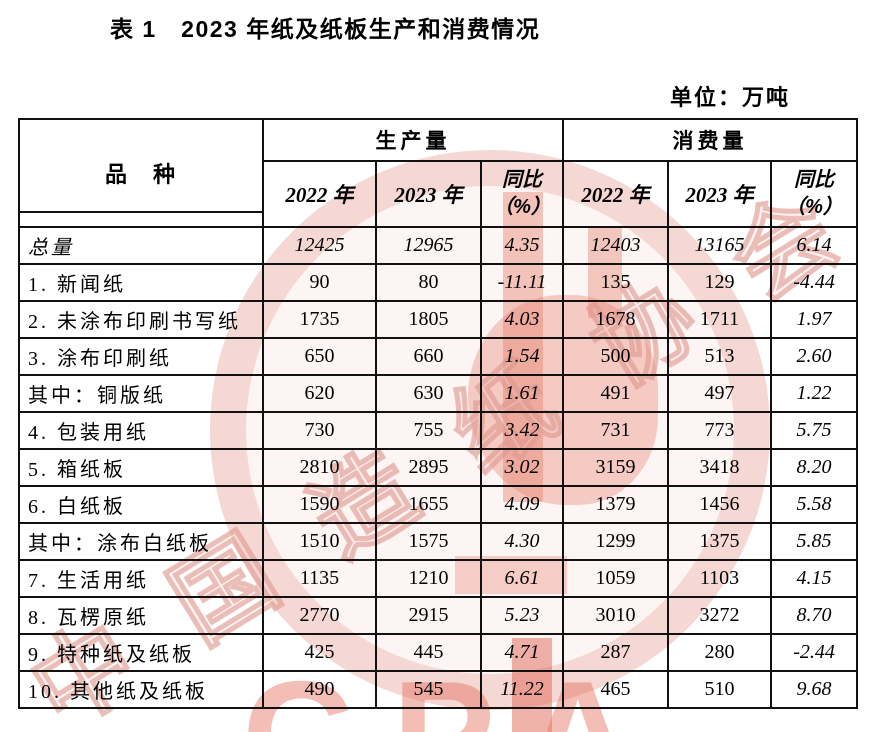  I want to click on production-yoy-cell: -11.11, so click(522, 282).